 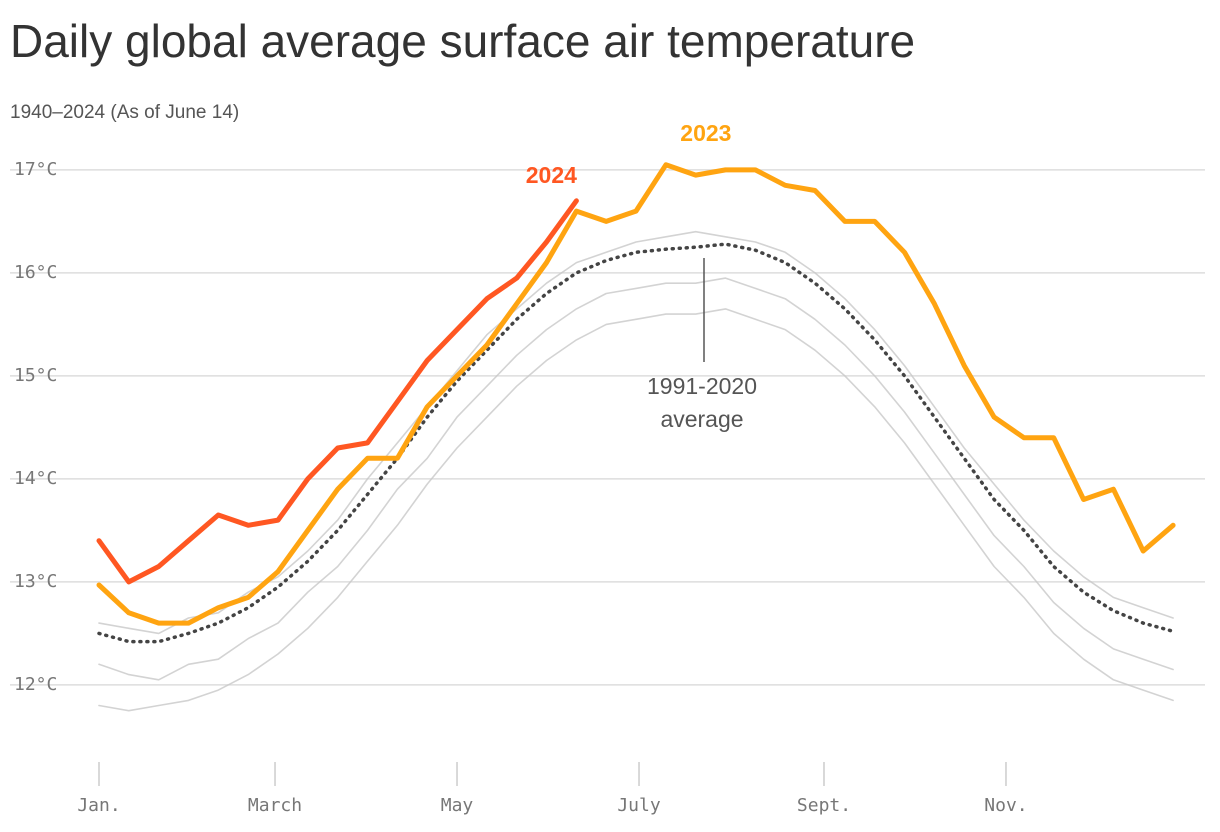 What do you see at coordinates (551, 175) in the screenshot?
I see `series-label: 2024` at bounding box center [551, 175].